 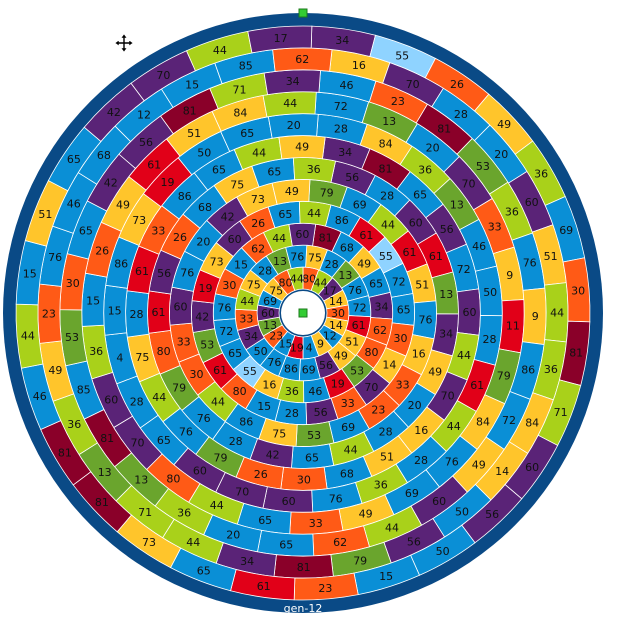 I want to click on center-handle-icon, so click(x=303, y=313).